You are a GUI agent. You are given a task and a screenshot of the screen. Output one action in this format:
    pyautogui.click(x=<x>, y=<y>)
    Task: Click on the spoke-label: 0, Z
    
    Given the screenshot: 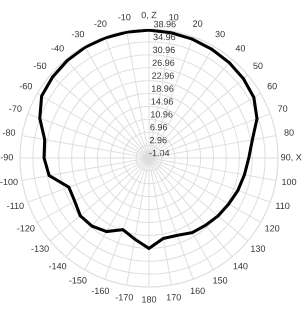 What is the action you would take?
    pyautogui.click(x=149, y=16)
    